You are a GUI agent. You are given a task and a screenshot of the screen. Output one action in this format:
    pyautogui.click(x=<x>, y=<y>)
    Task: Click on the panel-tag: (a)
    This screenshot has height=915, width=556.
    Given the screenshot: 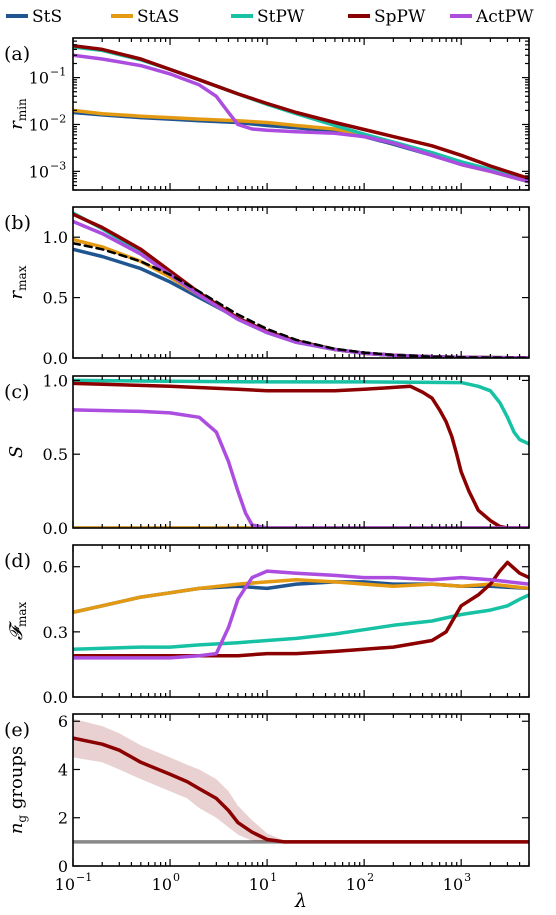 What is the action you would take?
    pyautogui.click(x=17, y=54)
    